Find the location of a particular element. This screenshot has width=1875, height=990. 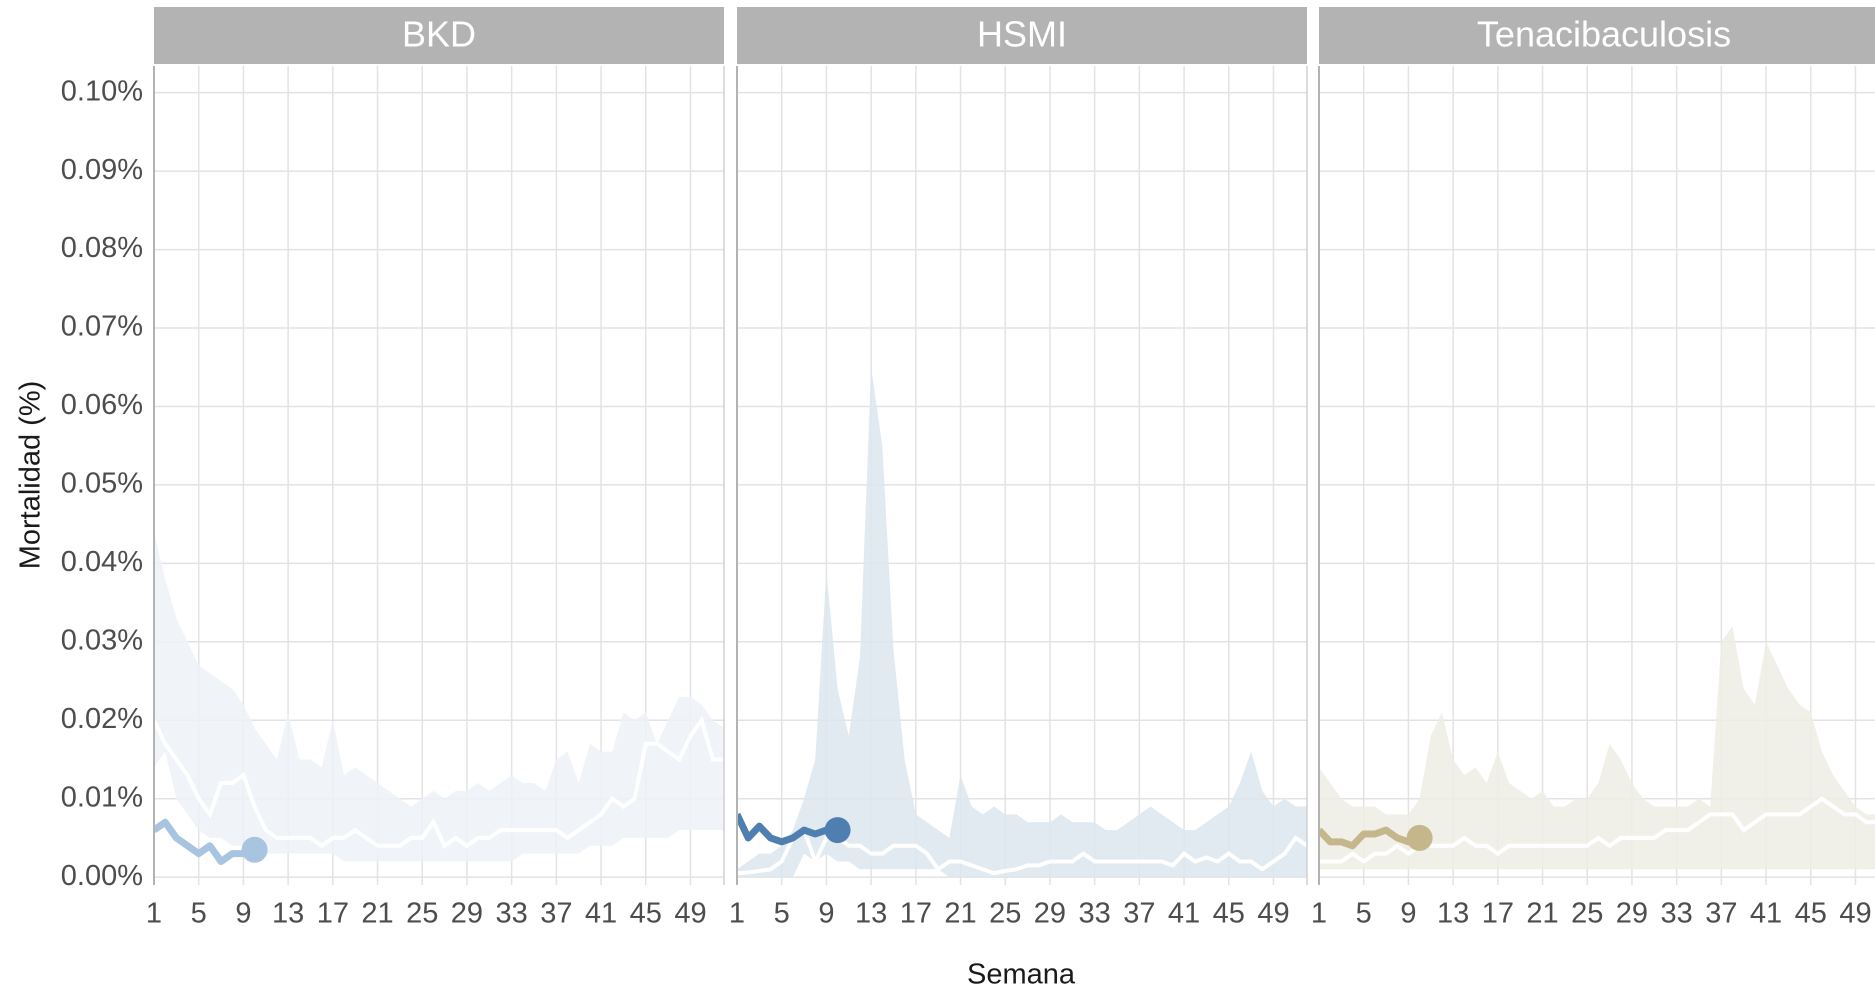

y-tick-label: 0.05% is located at coordinates (102, 484).